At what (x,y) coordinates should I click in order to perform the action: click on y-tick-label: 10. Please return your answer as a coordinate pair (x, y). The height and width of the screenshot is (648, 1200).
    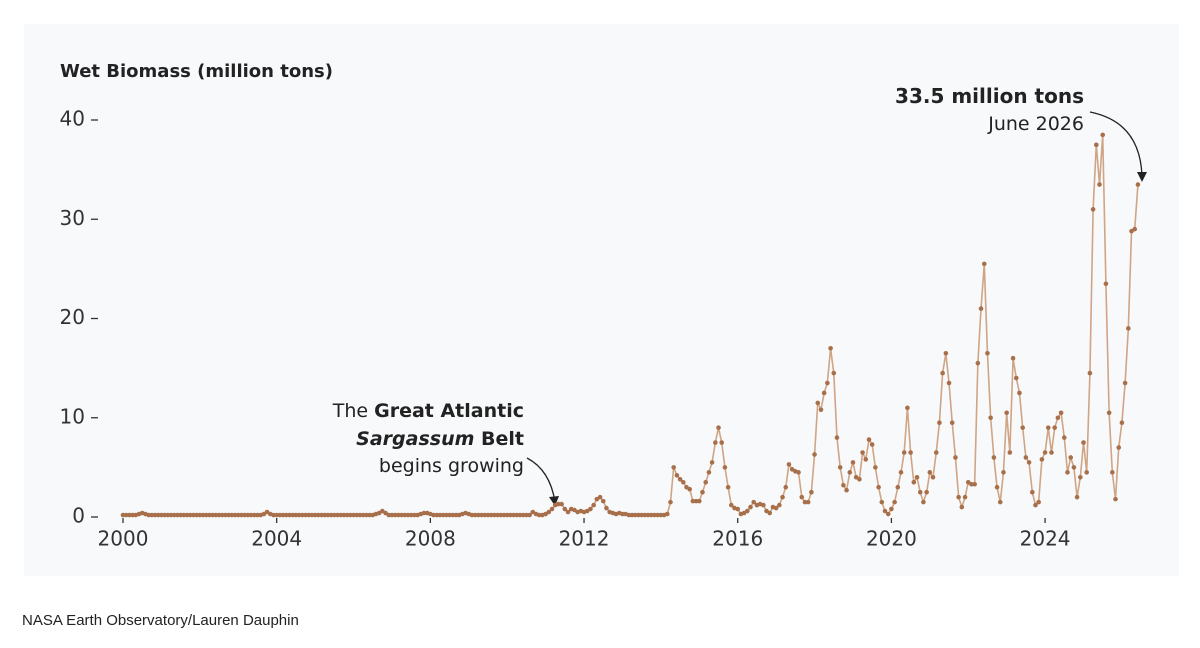
    Looking at the image, I should click on (72, 416).